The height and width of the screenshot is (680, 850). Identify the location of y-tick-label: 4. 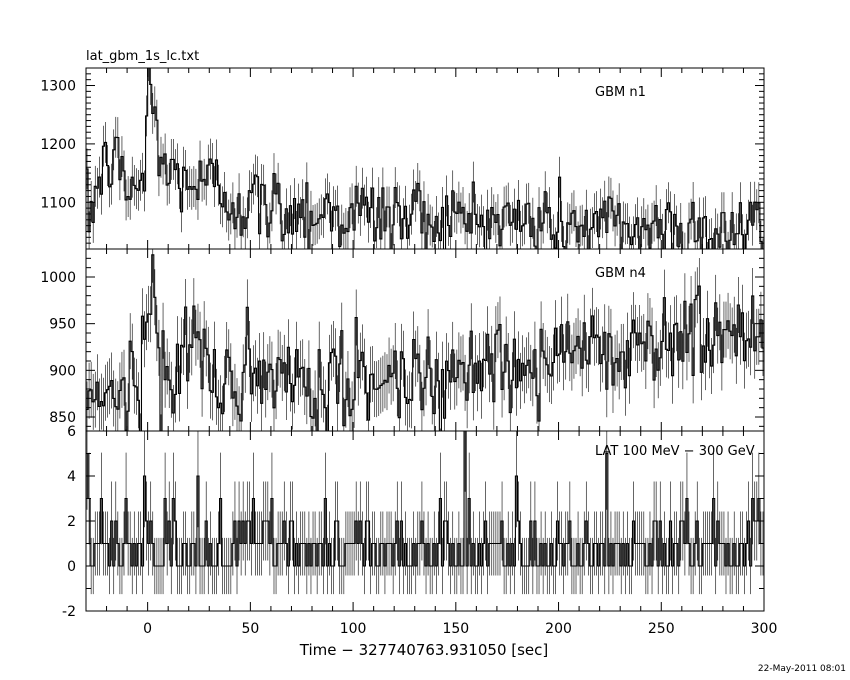
(71, 477).